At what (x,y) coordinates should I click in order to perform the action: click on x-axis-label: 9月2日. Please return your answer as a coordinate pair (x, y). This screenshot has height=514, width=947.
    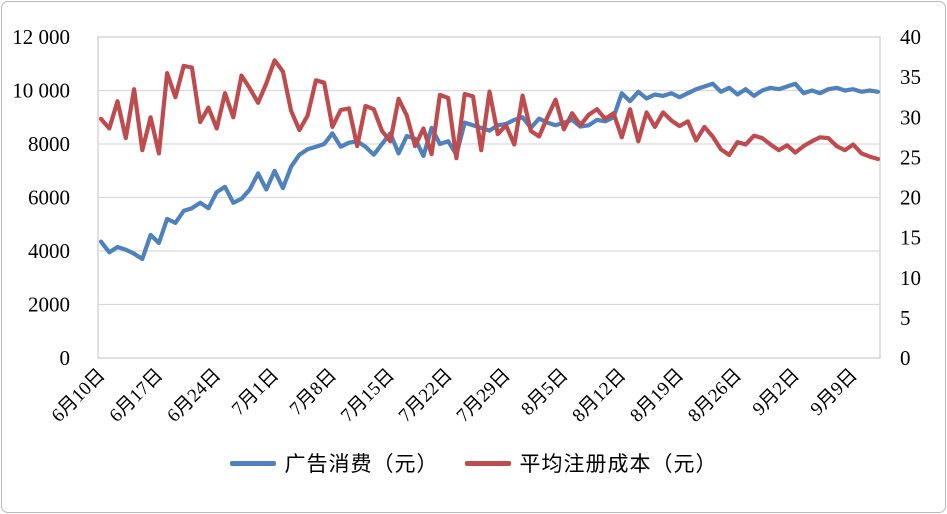
    Looking at the image, I should click on (776, 392).